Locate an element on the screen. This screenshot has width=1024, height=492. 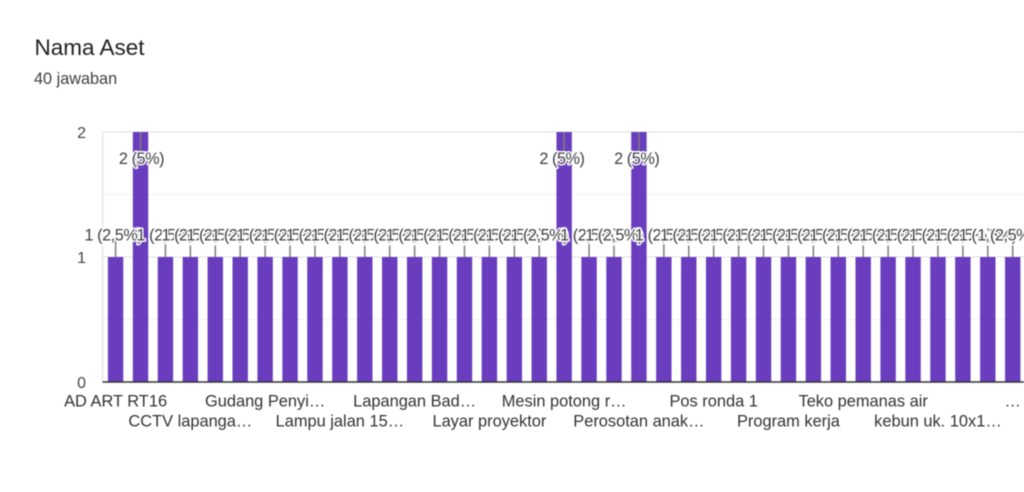
svg-text: 0 is located at coordinates (81, 383).